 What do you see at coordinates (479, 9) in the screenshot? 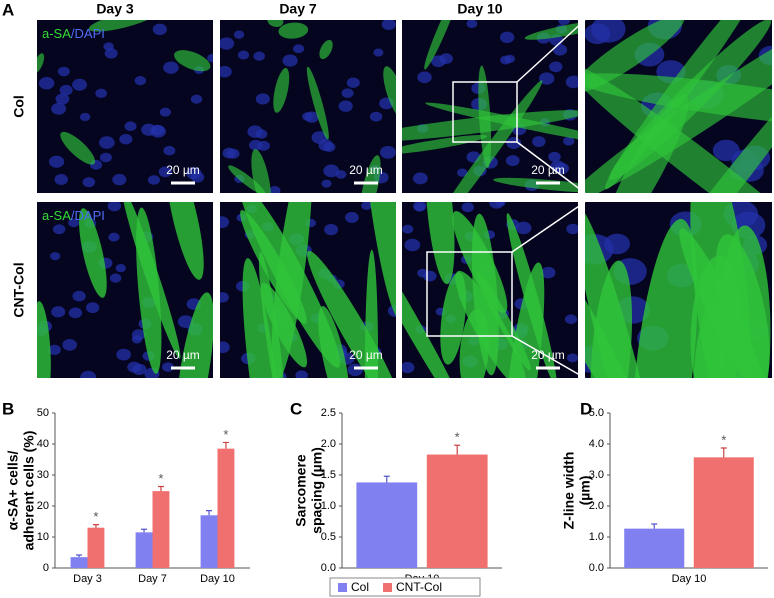
I see `column-header: Day 10` at bounding box center [479, 9].